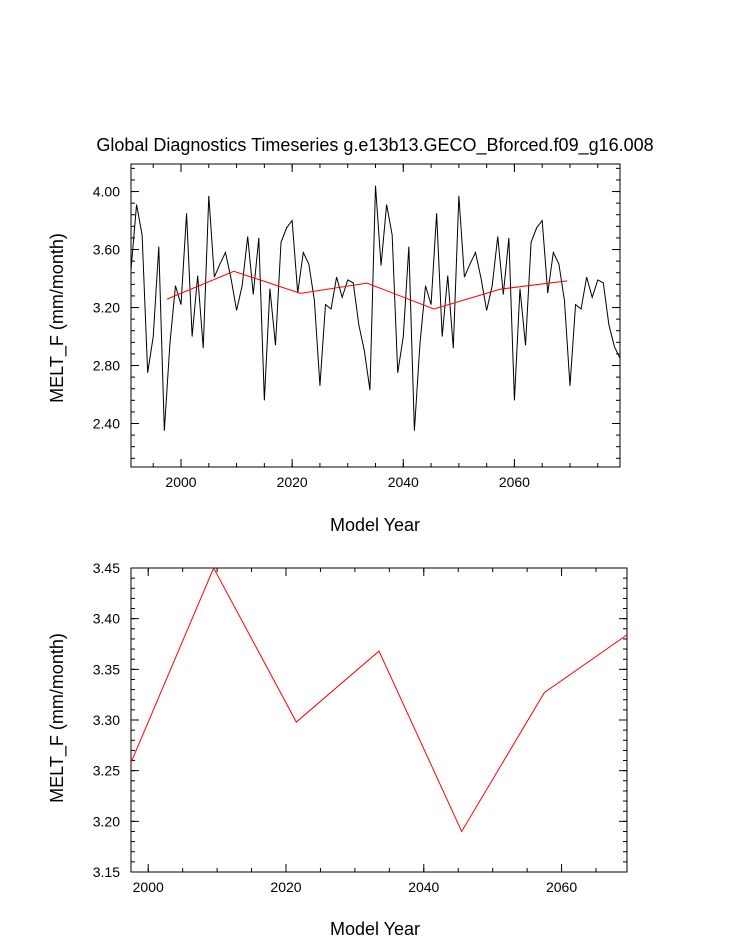 Image resolution: width=733 pixels, height=945 pixels. Describe the element at coordinates (375, 525) in the screenshot. I see `top-x-axis-label: Model Year` at that location.